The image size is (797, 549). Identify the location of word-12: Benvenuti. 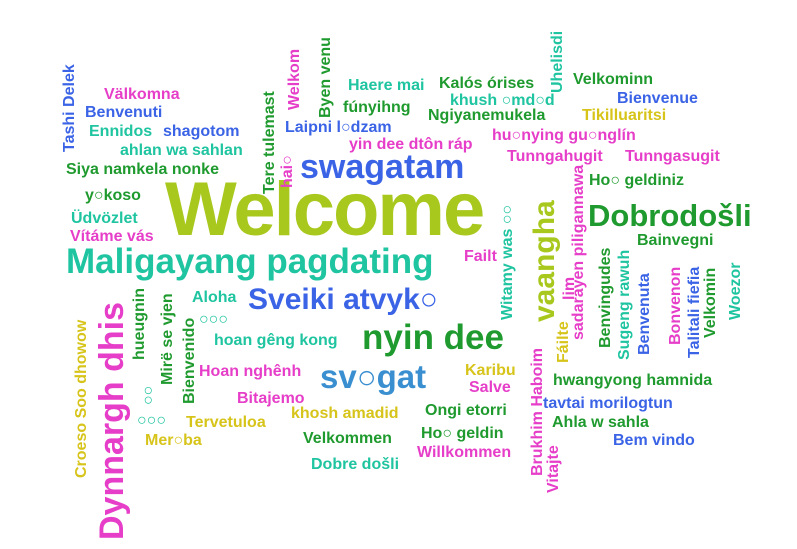
(124, 112).